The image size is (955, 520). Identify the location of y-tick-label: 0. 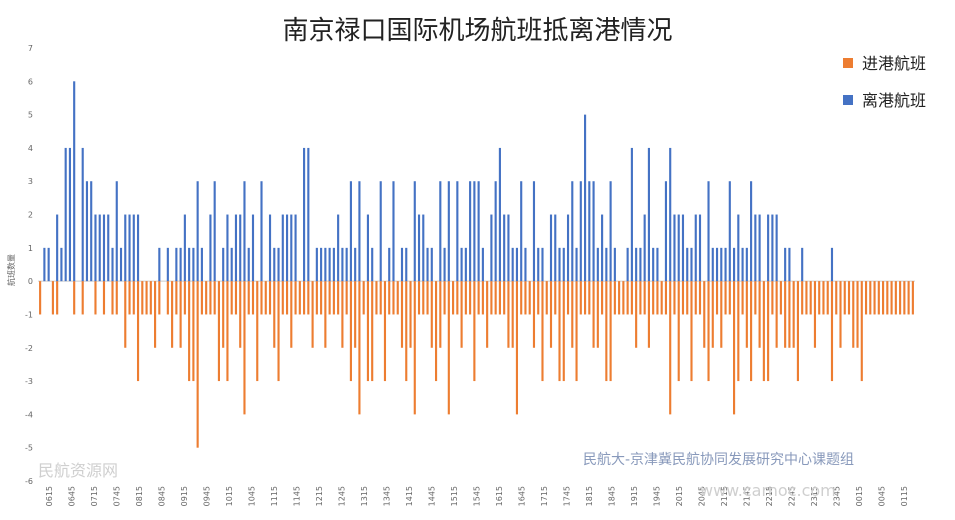
(30, 281).